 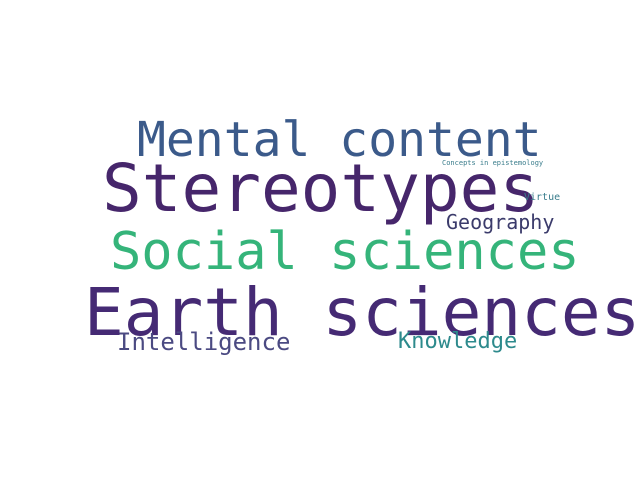 What do you see at coordinates (542, 197) in the screenshot?
I see `word-virtue: Virtue` at bounding box center [542, 197].